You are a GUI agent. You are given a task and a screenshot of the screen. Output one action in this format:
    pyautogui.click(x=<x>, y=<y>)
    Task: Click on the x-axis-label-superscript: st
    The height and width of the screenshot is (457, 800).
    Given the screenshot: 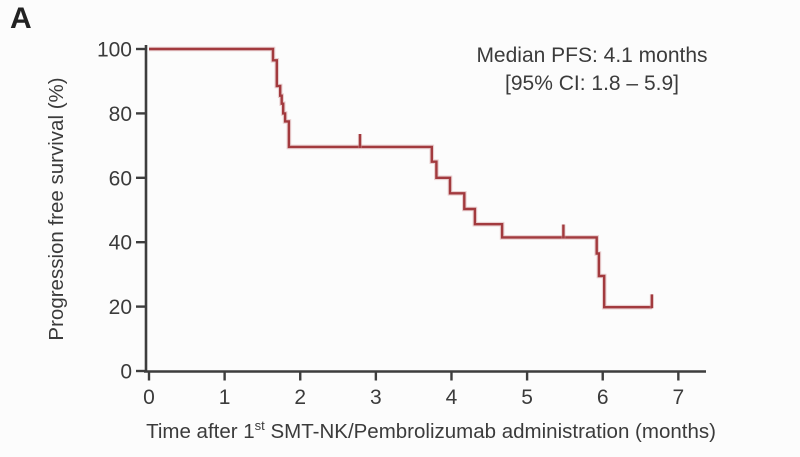 What is the action you would take?
    pyautogui.click(x=259, y=426)
    